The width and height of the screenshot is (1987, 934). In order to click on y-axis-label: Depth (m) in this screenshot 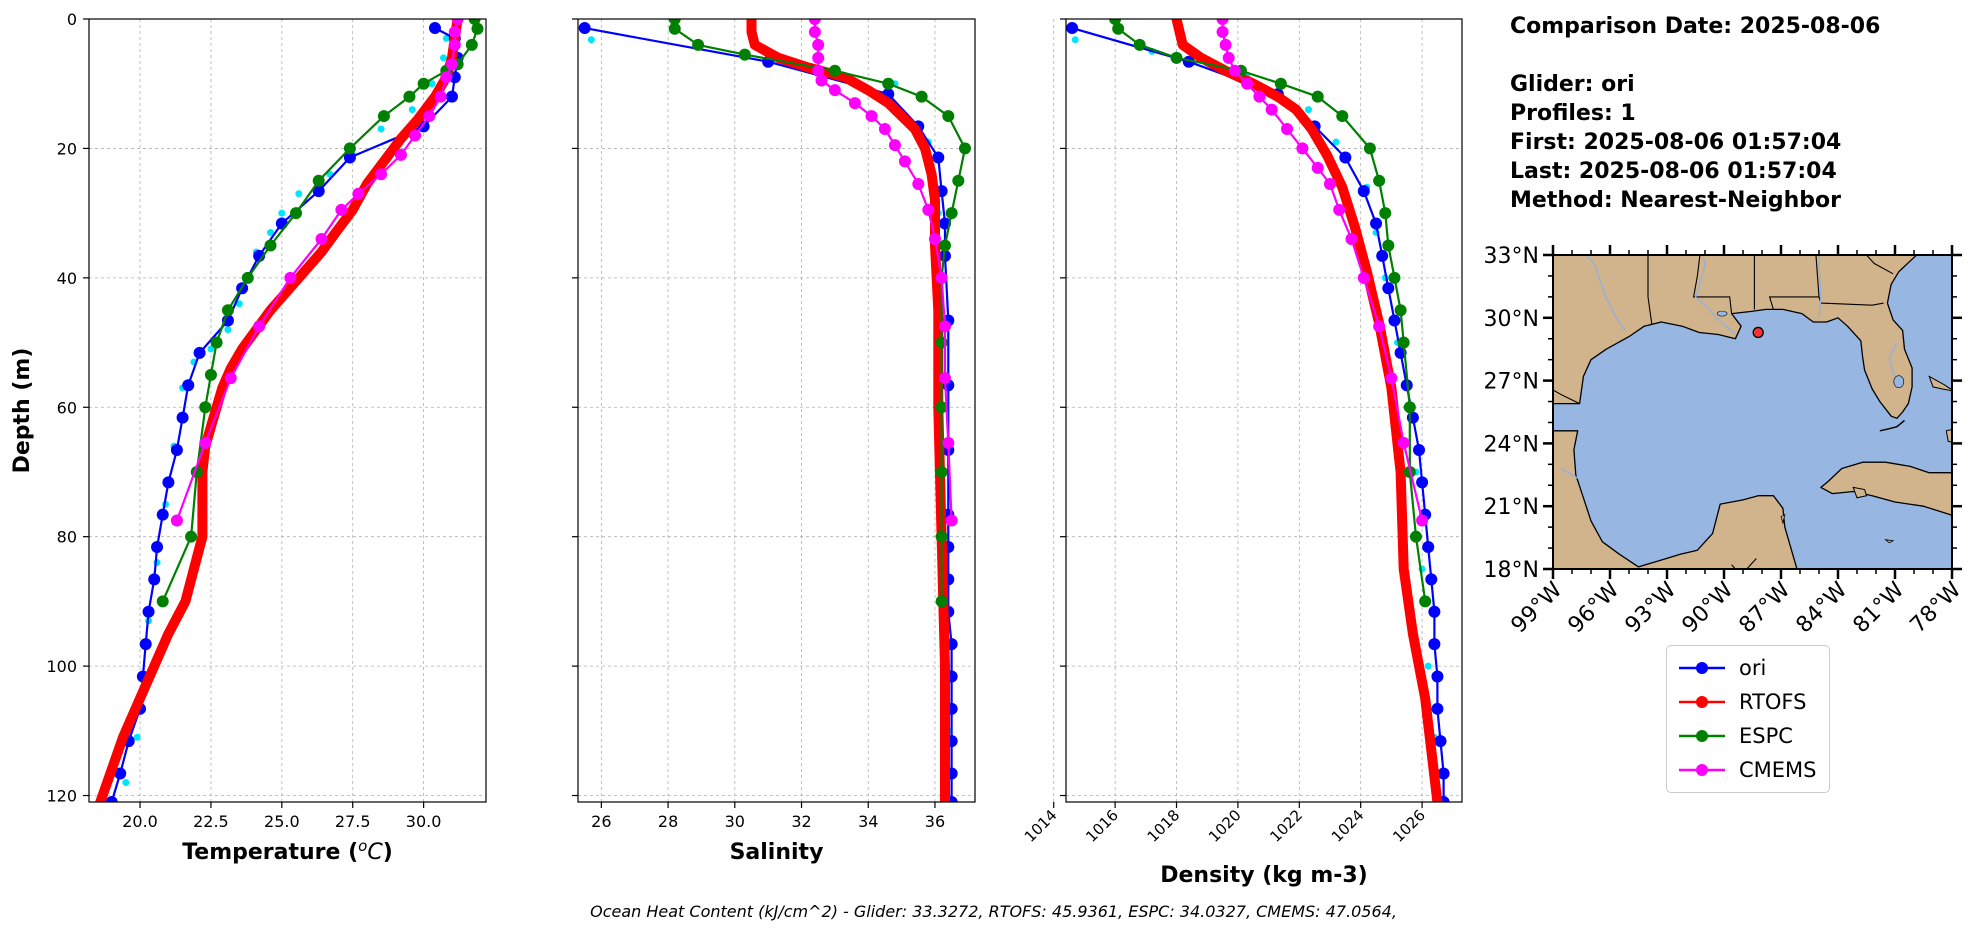, I will do `click(22, 411)`.